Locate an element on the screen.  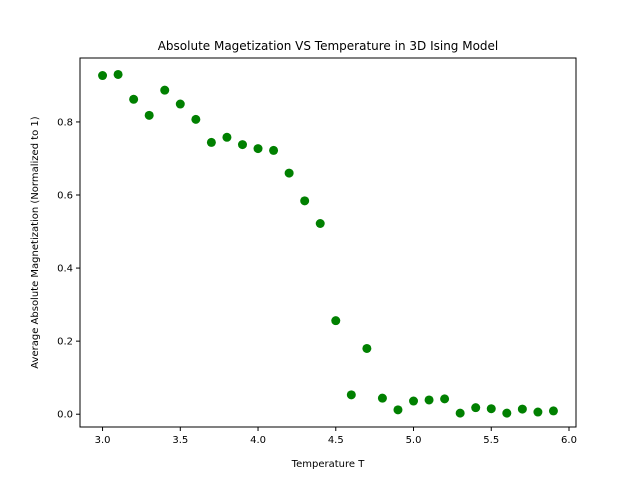
x-tick-label: 3.0 is located at coordinates (103, 440).